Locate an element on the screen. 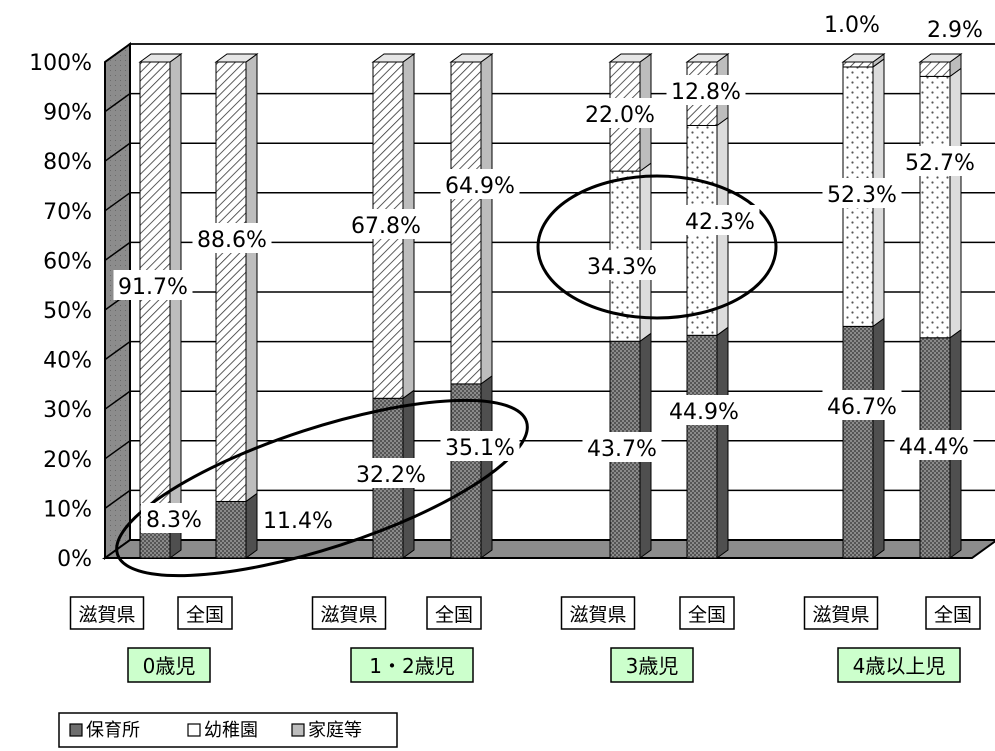 The height and width of the screenshot is (751, 995). y-tick-label: 90% is located at coordinates (67, 113).